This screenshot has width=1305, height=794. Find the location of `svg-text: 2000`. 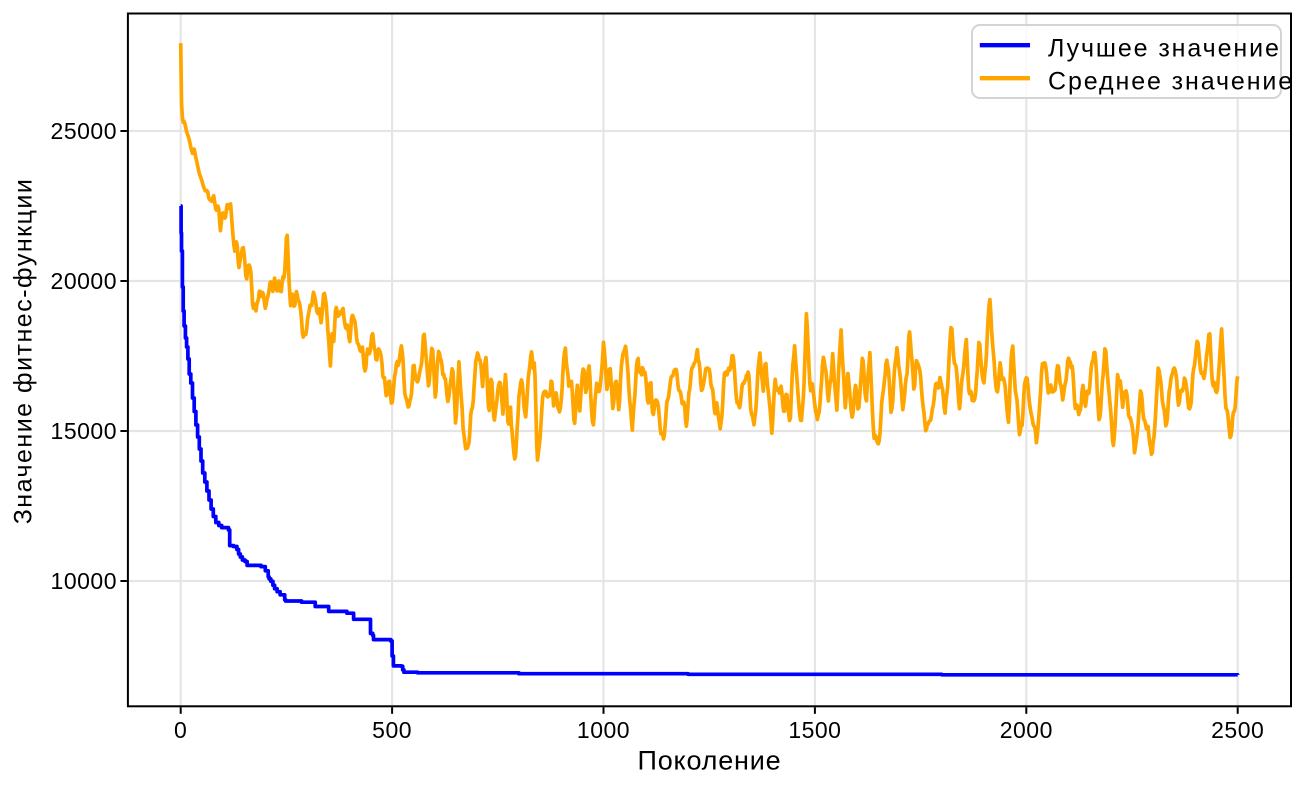

svg-text: 2000 is located at coordinates (1026, 730).